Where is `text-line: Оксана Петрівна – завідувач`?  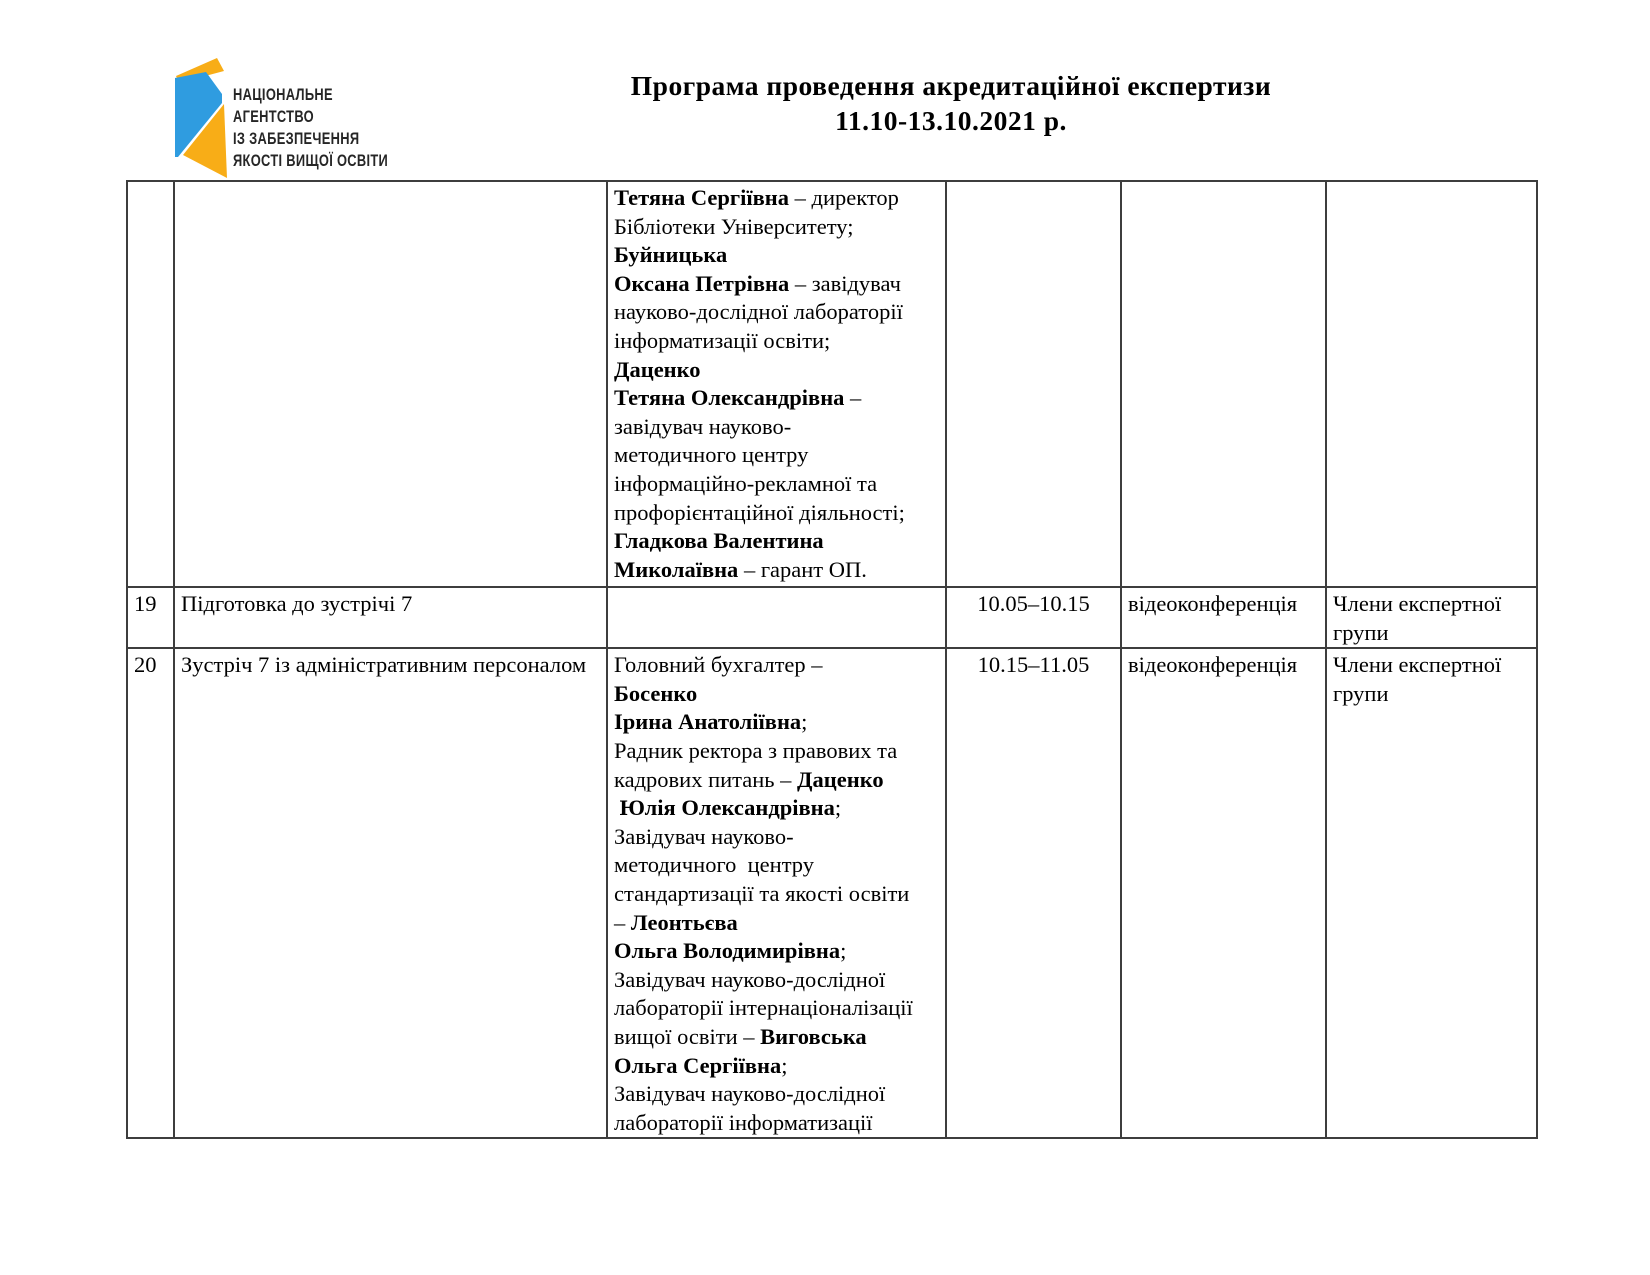 text-line: Оксана Петрівна – завідувач is located at coordinates (757, 283).